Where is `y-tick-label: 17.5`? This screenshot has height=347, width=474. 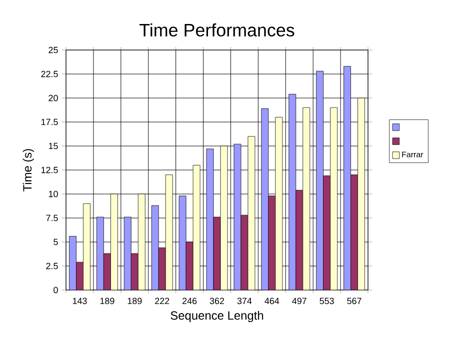
y-tick-label: 17.5 is located at coordinates (49, 122).